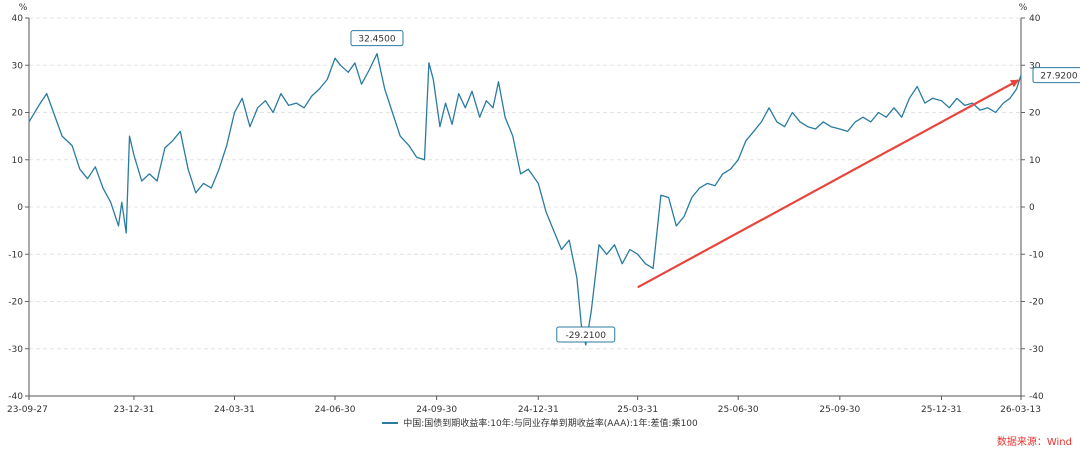 The height and width of the screenshot is (449, 1080). I want to click on y-tick-label-right: 0, so click(1032, 208).